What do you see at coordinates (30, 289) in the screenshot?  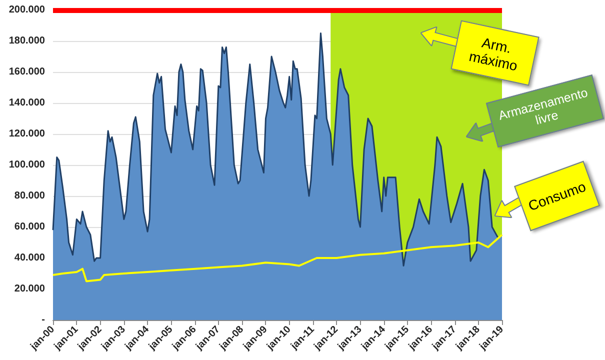 I see `y-tick-label: 20.000` at bounding box center [30, 289].